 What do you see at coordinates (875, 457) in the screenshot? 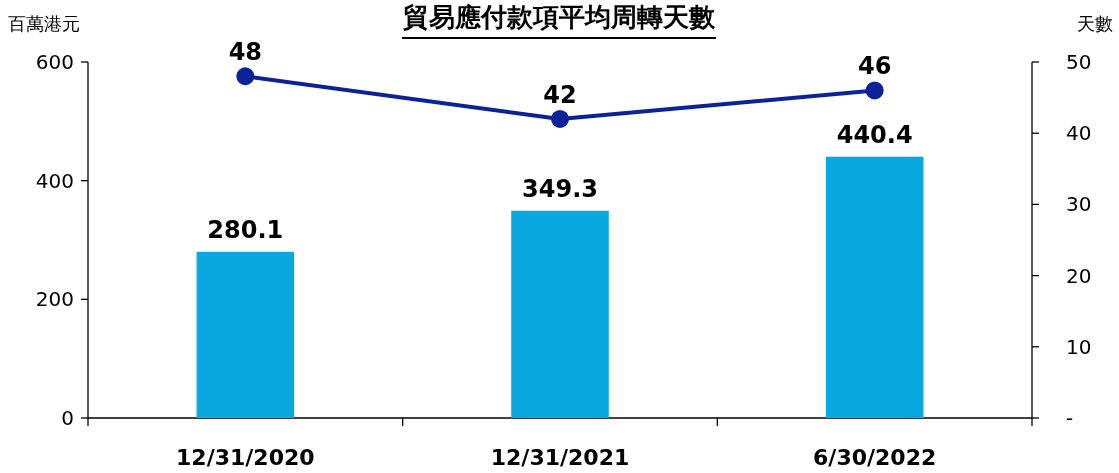
I see `x-tick-label: 6/30/2022` at bounding box center [875, 457].